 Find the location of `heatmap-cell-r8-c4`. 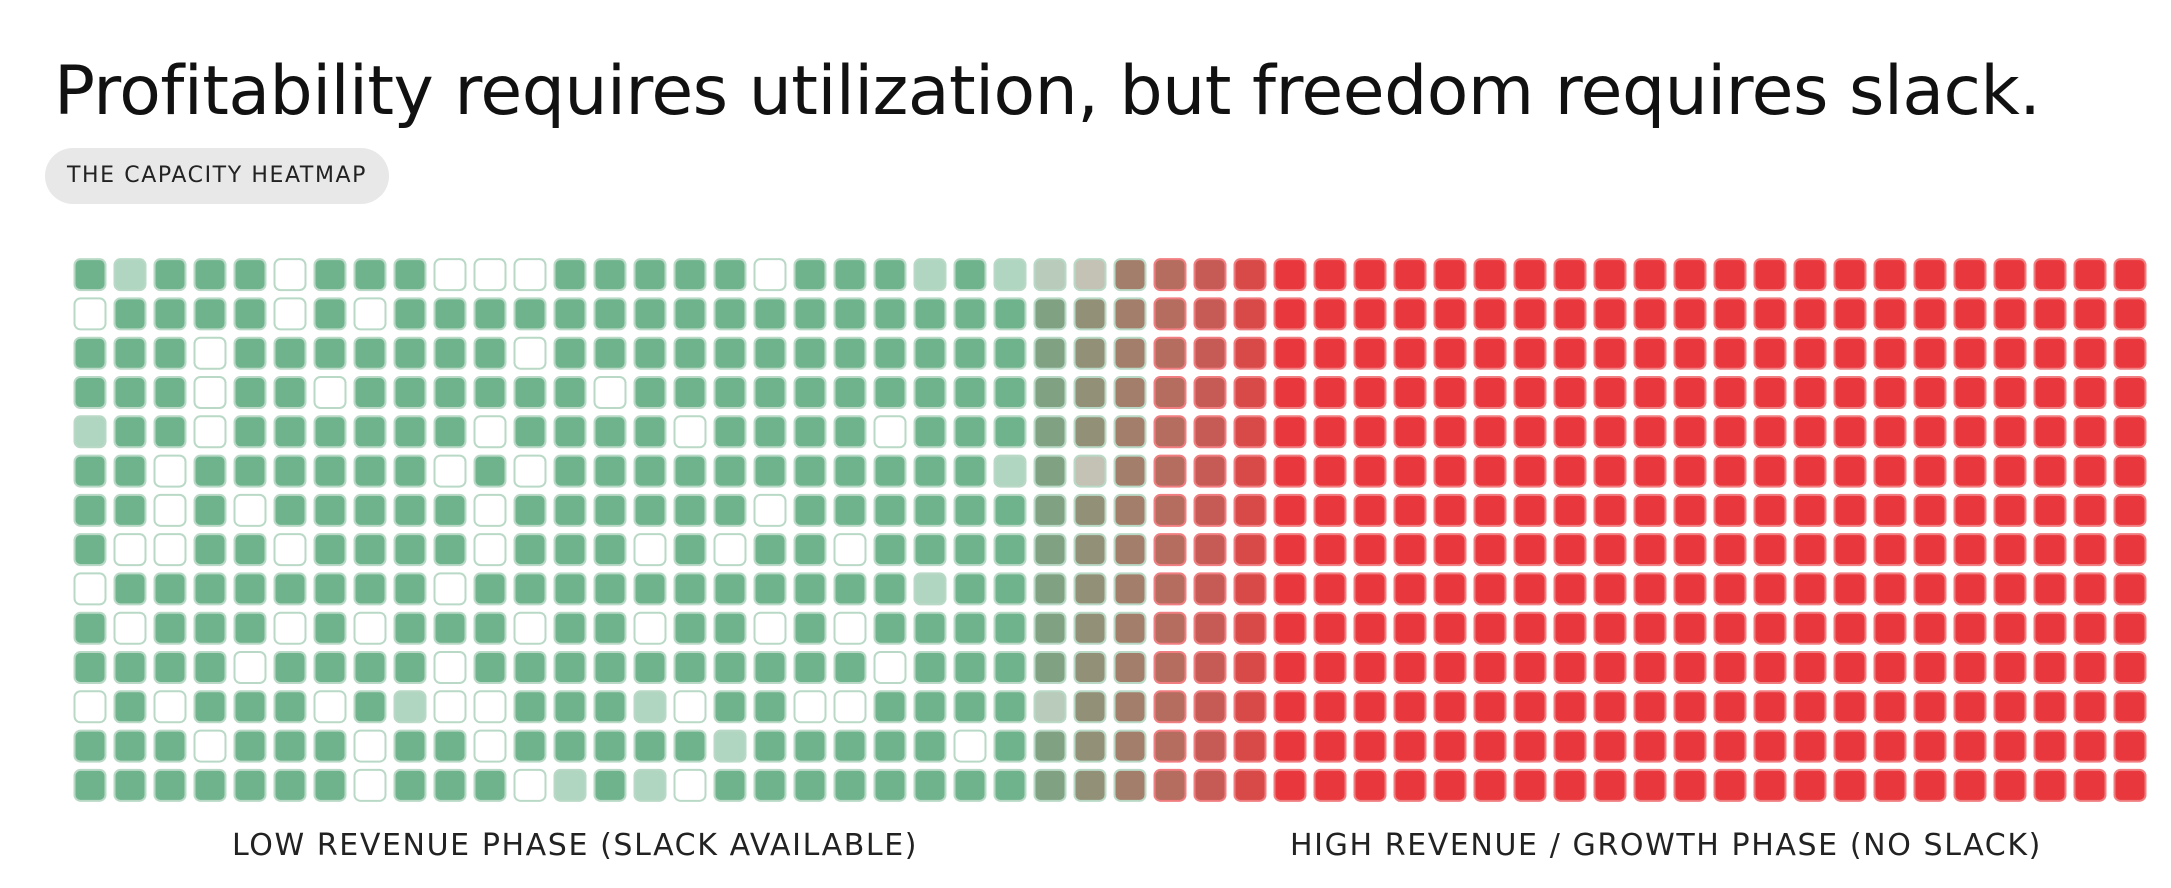

heatmap-cell-r8-c4 is located at coordinates (250, 589).